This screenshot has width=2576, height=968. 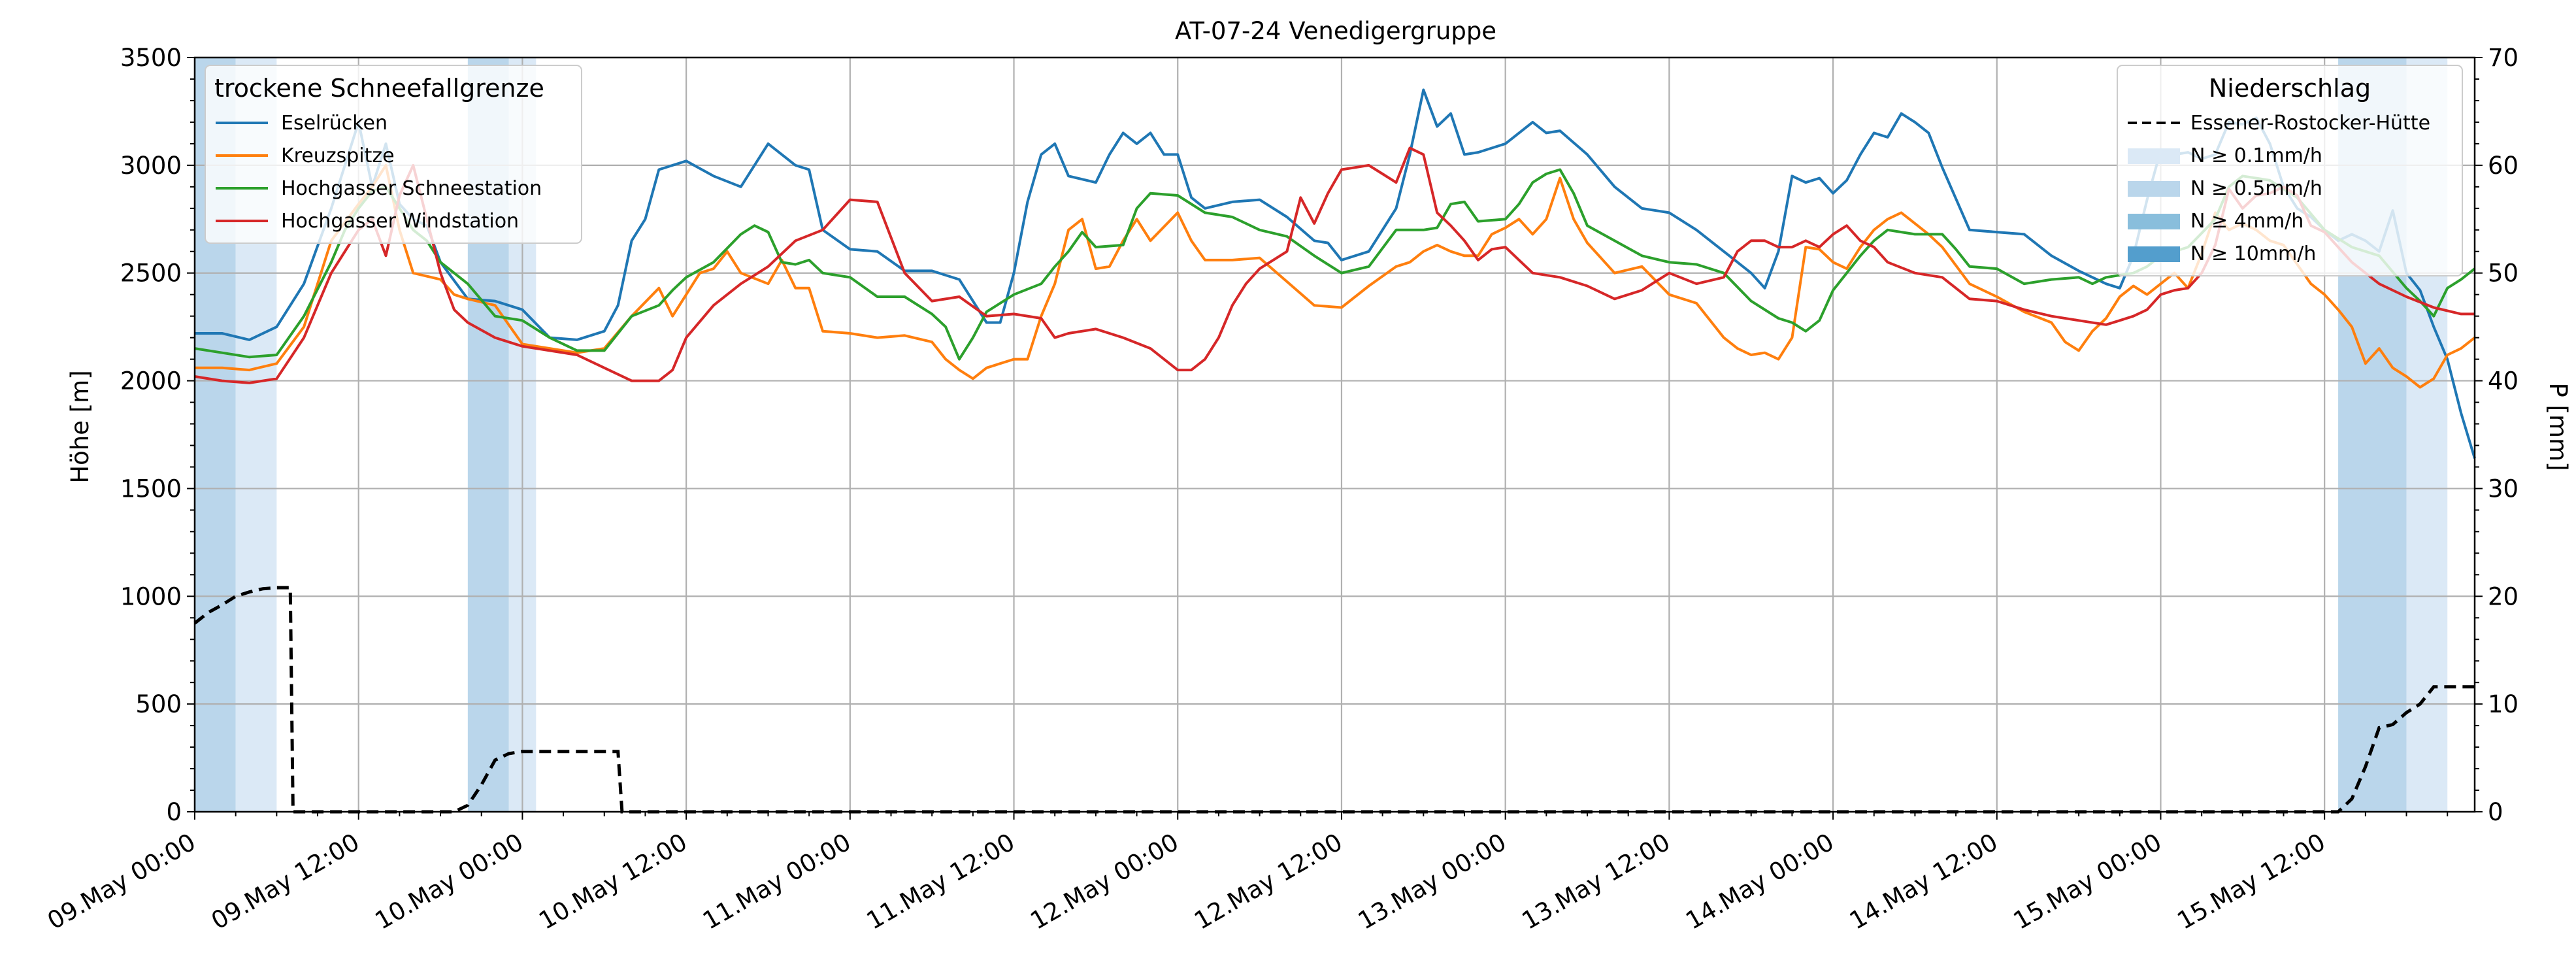 I want to click on y-right-tick-label: 30, so click(x=2503, y=489).